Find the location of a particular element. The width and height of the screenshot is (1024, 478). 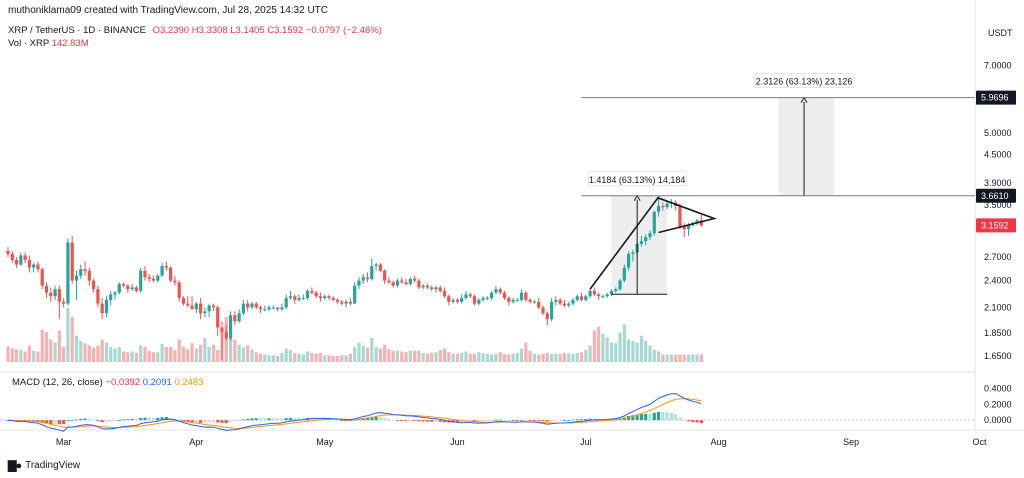

price-tick-label: 2.4000 is located at coordinates (998, 281).